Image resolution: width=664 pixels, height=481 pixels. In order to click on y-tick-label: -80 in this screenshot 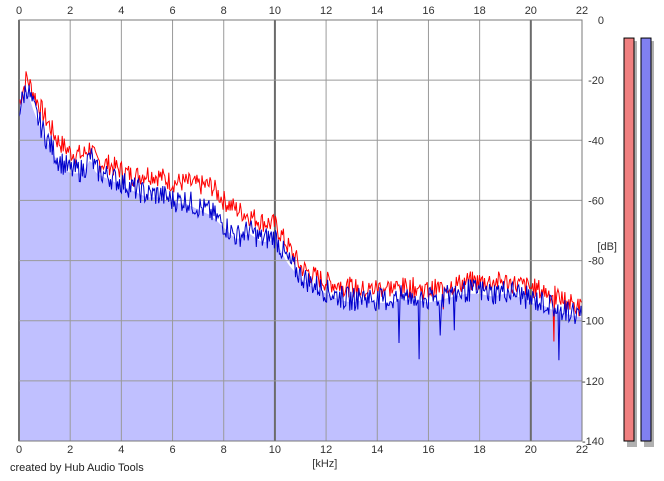, I will do `click(596, 262)`.